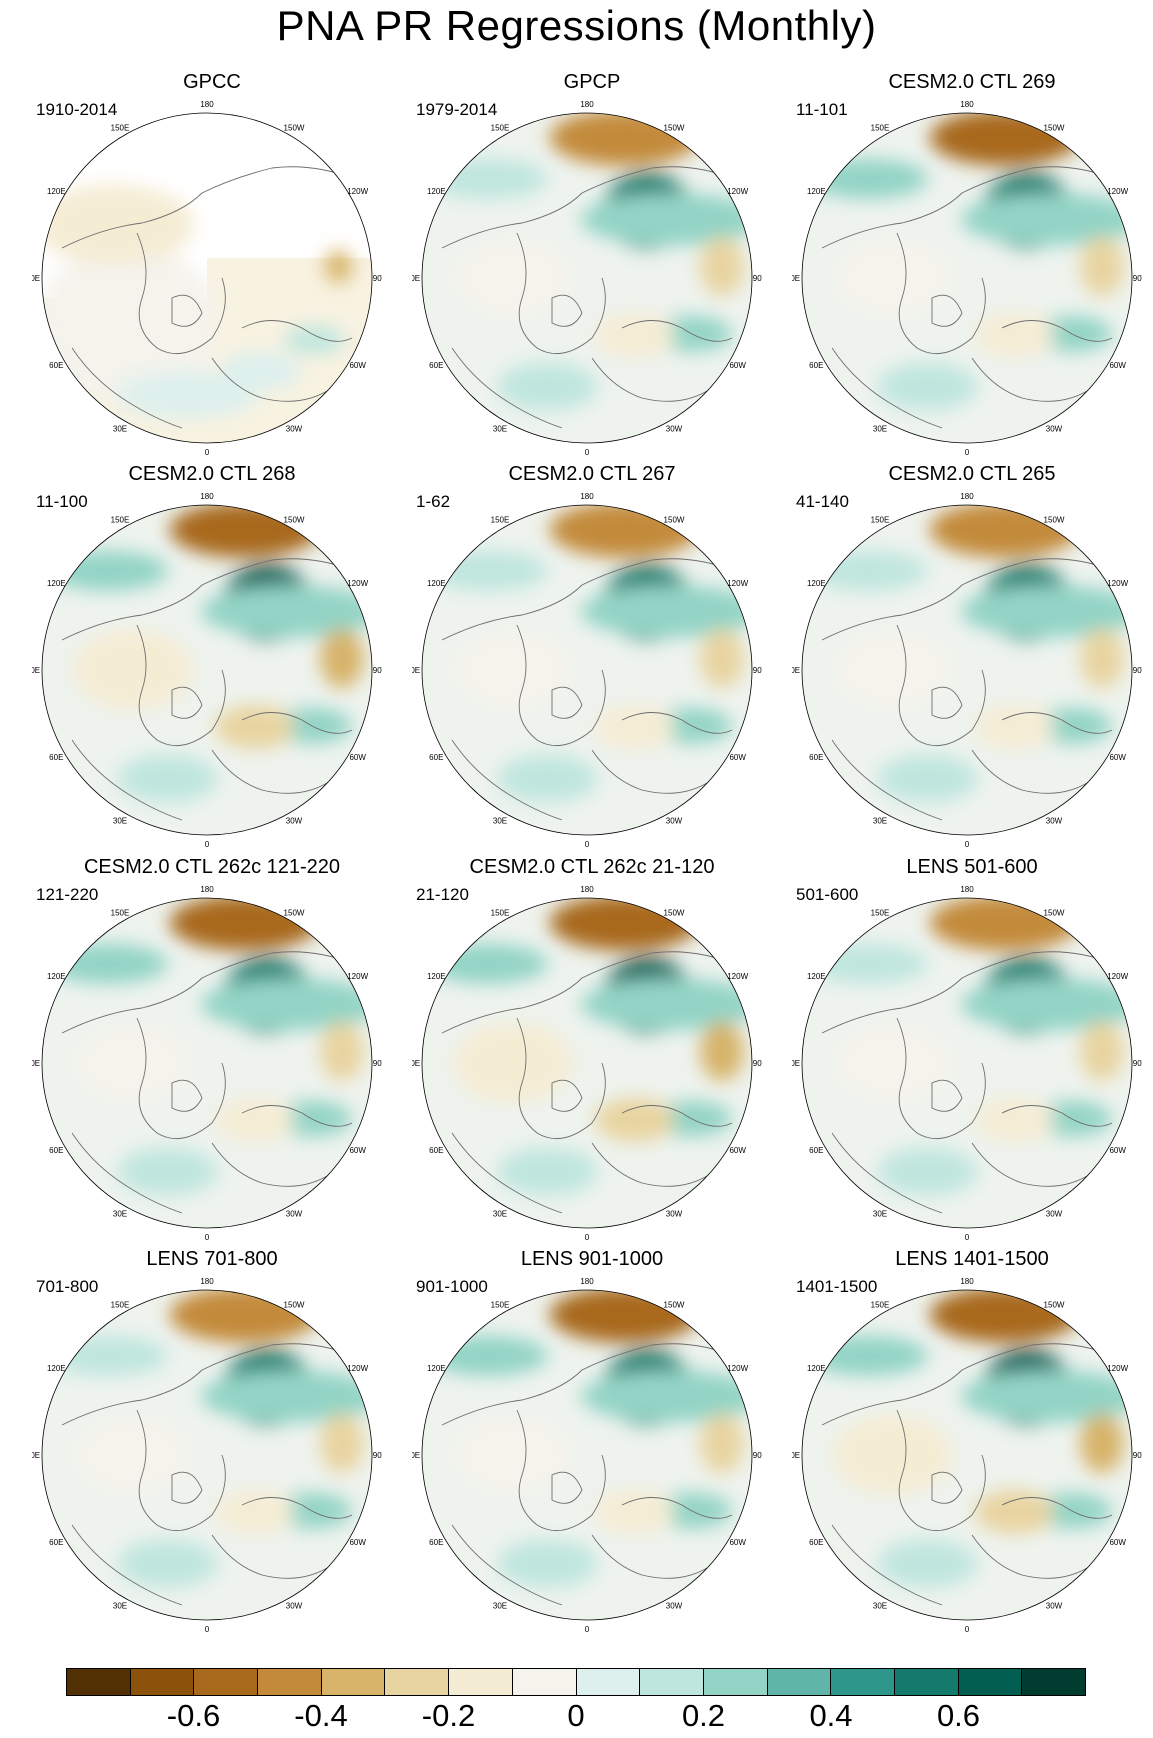 The height and width of the screenshot is (1738, 1153). Describe the element at coordinates (837, 1286) in the screenshot. I see `panel-period: 1401-1500` at that location.